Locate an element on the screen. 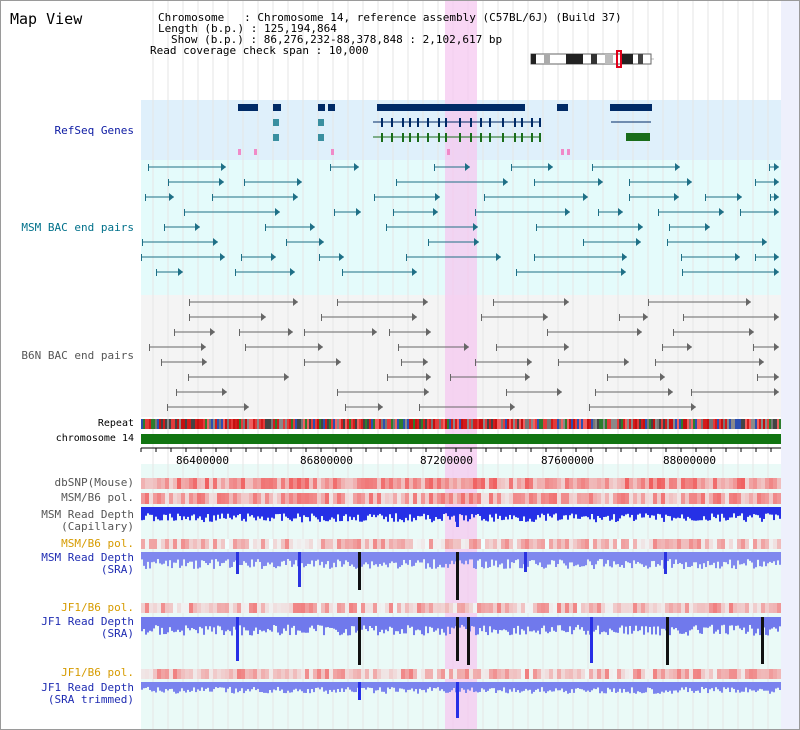  chromosome-ideogram is located at coordinates (592, 59).